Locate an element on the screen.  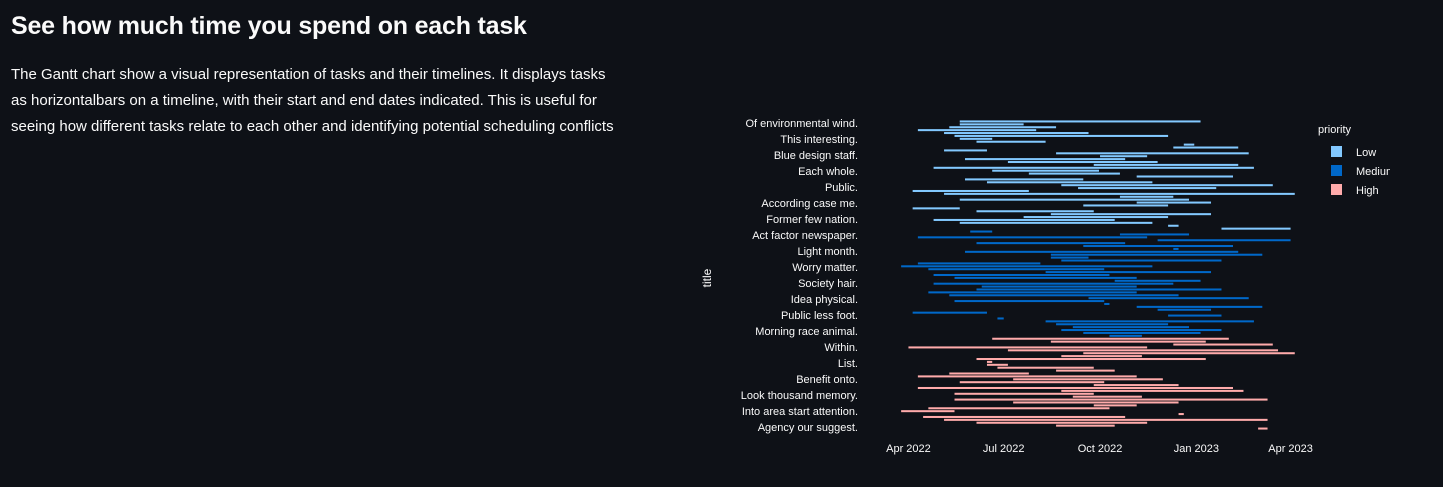
legend-swatch-low is located at coordinates (1336, 151).